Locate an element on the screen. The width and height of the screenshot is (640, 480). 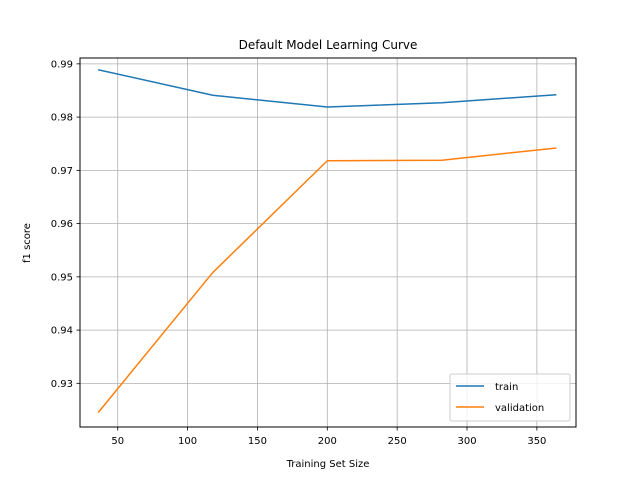
legend: train validation is located at coordinates (510, 397).